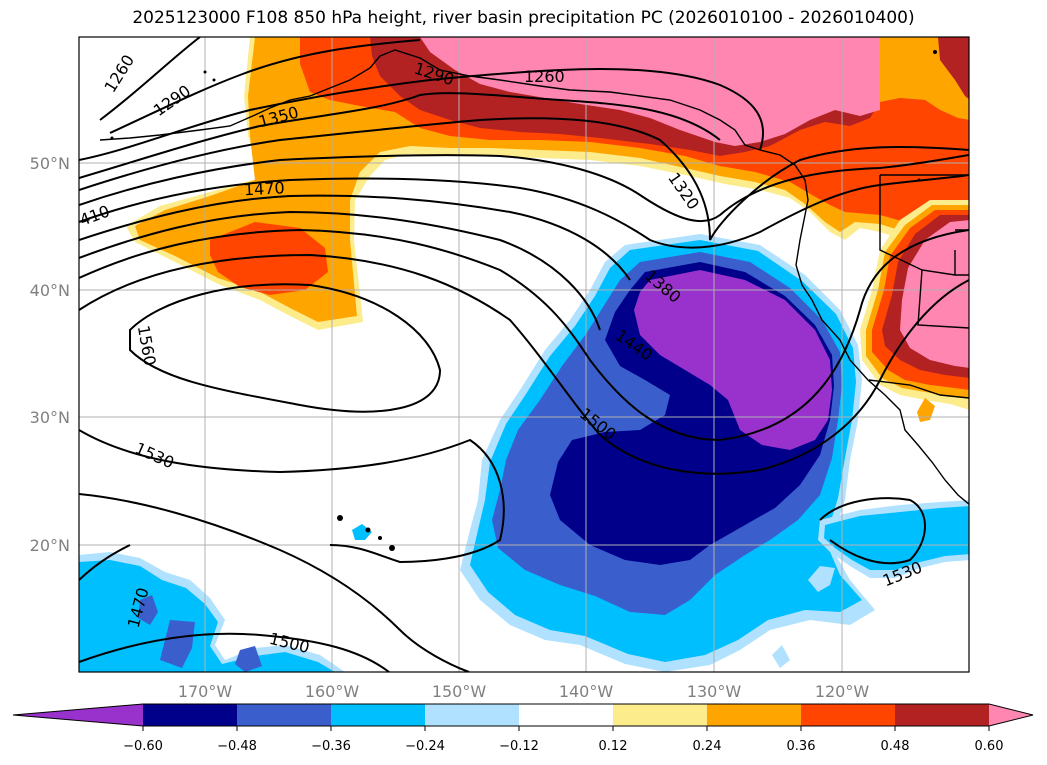 The height and width of the screenshot is (765, 1047). Describe the element at coordinates (237, 746) in the screenshot. I see `colorbar-tick-label: −0.48` at that location.